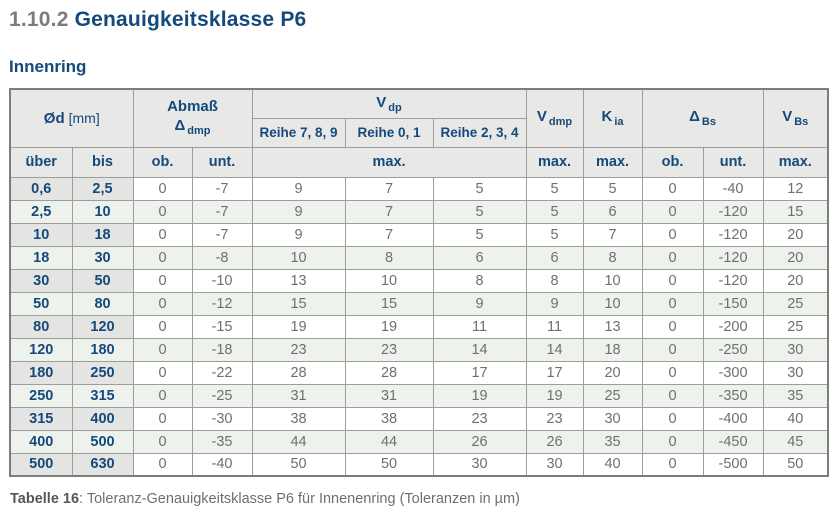  What do you see at coordinates (222, 372) in the screenshot?
I see `value-cell: -22` at bounding box center [222, 372].